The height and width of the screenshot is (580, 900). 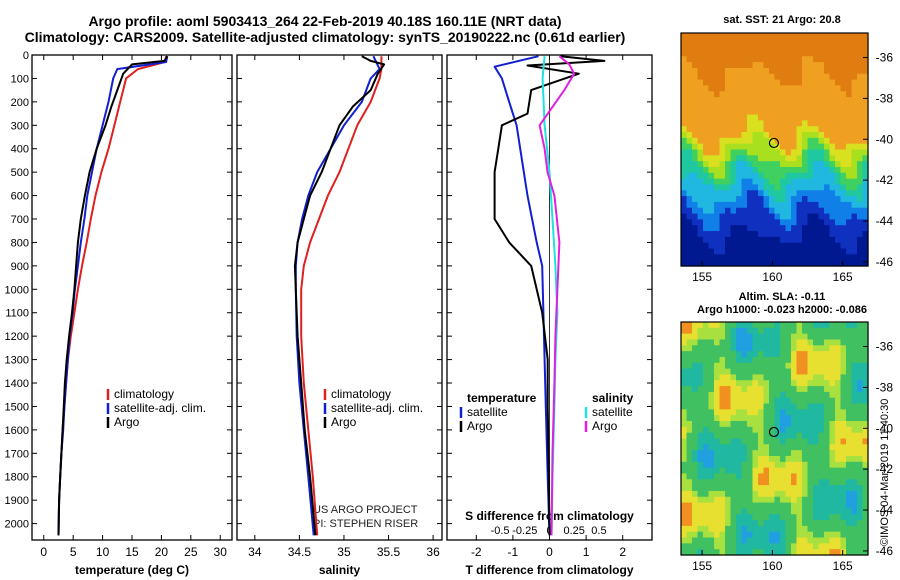 What do you see at coordinates (586, 552) in the screenshot?
I see `x-tick-label: 1` at bounding box center [586, 552].